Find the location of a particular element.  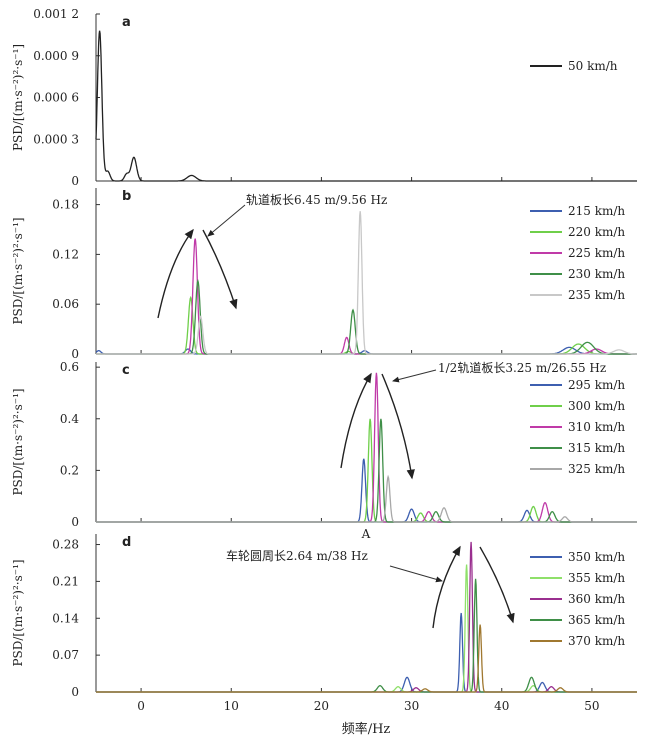

panel-c-curved-arrow-left is located at coordinates (356, 420).